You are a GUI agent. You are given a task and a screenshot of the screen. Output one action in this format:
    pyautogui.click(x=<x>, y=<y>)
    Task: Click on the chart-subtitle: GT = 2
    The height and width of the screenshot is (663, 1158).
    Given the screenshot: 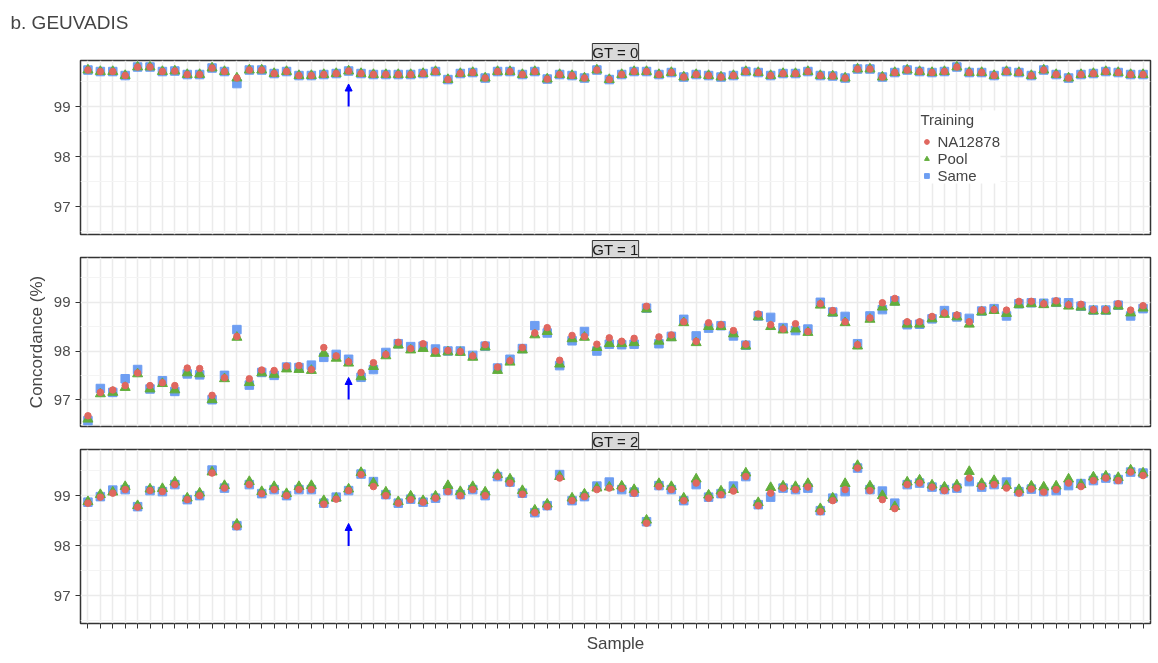 What is the action you would take?
    pyautogui.click(x=615, y=441)
    